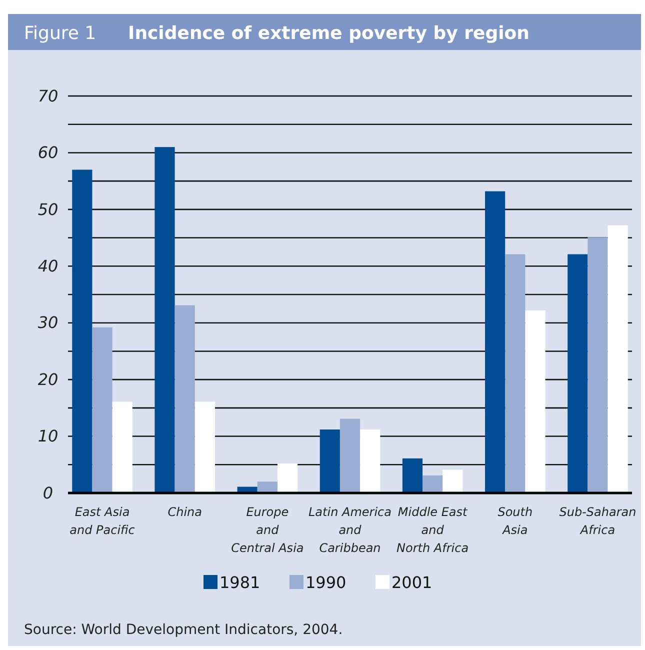 The width and height of the screenshot is (645, 650). Describe the element at coordinates (515, 521) in the screenshot. I see `x-tick-label: South Asia` at that location.